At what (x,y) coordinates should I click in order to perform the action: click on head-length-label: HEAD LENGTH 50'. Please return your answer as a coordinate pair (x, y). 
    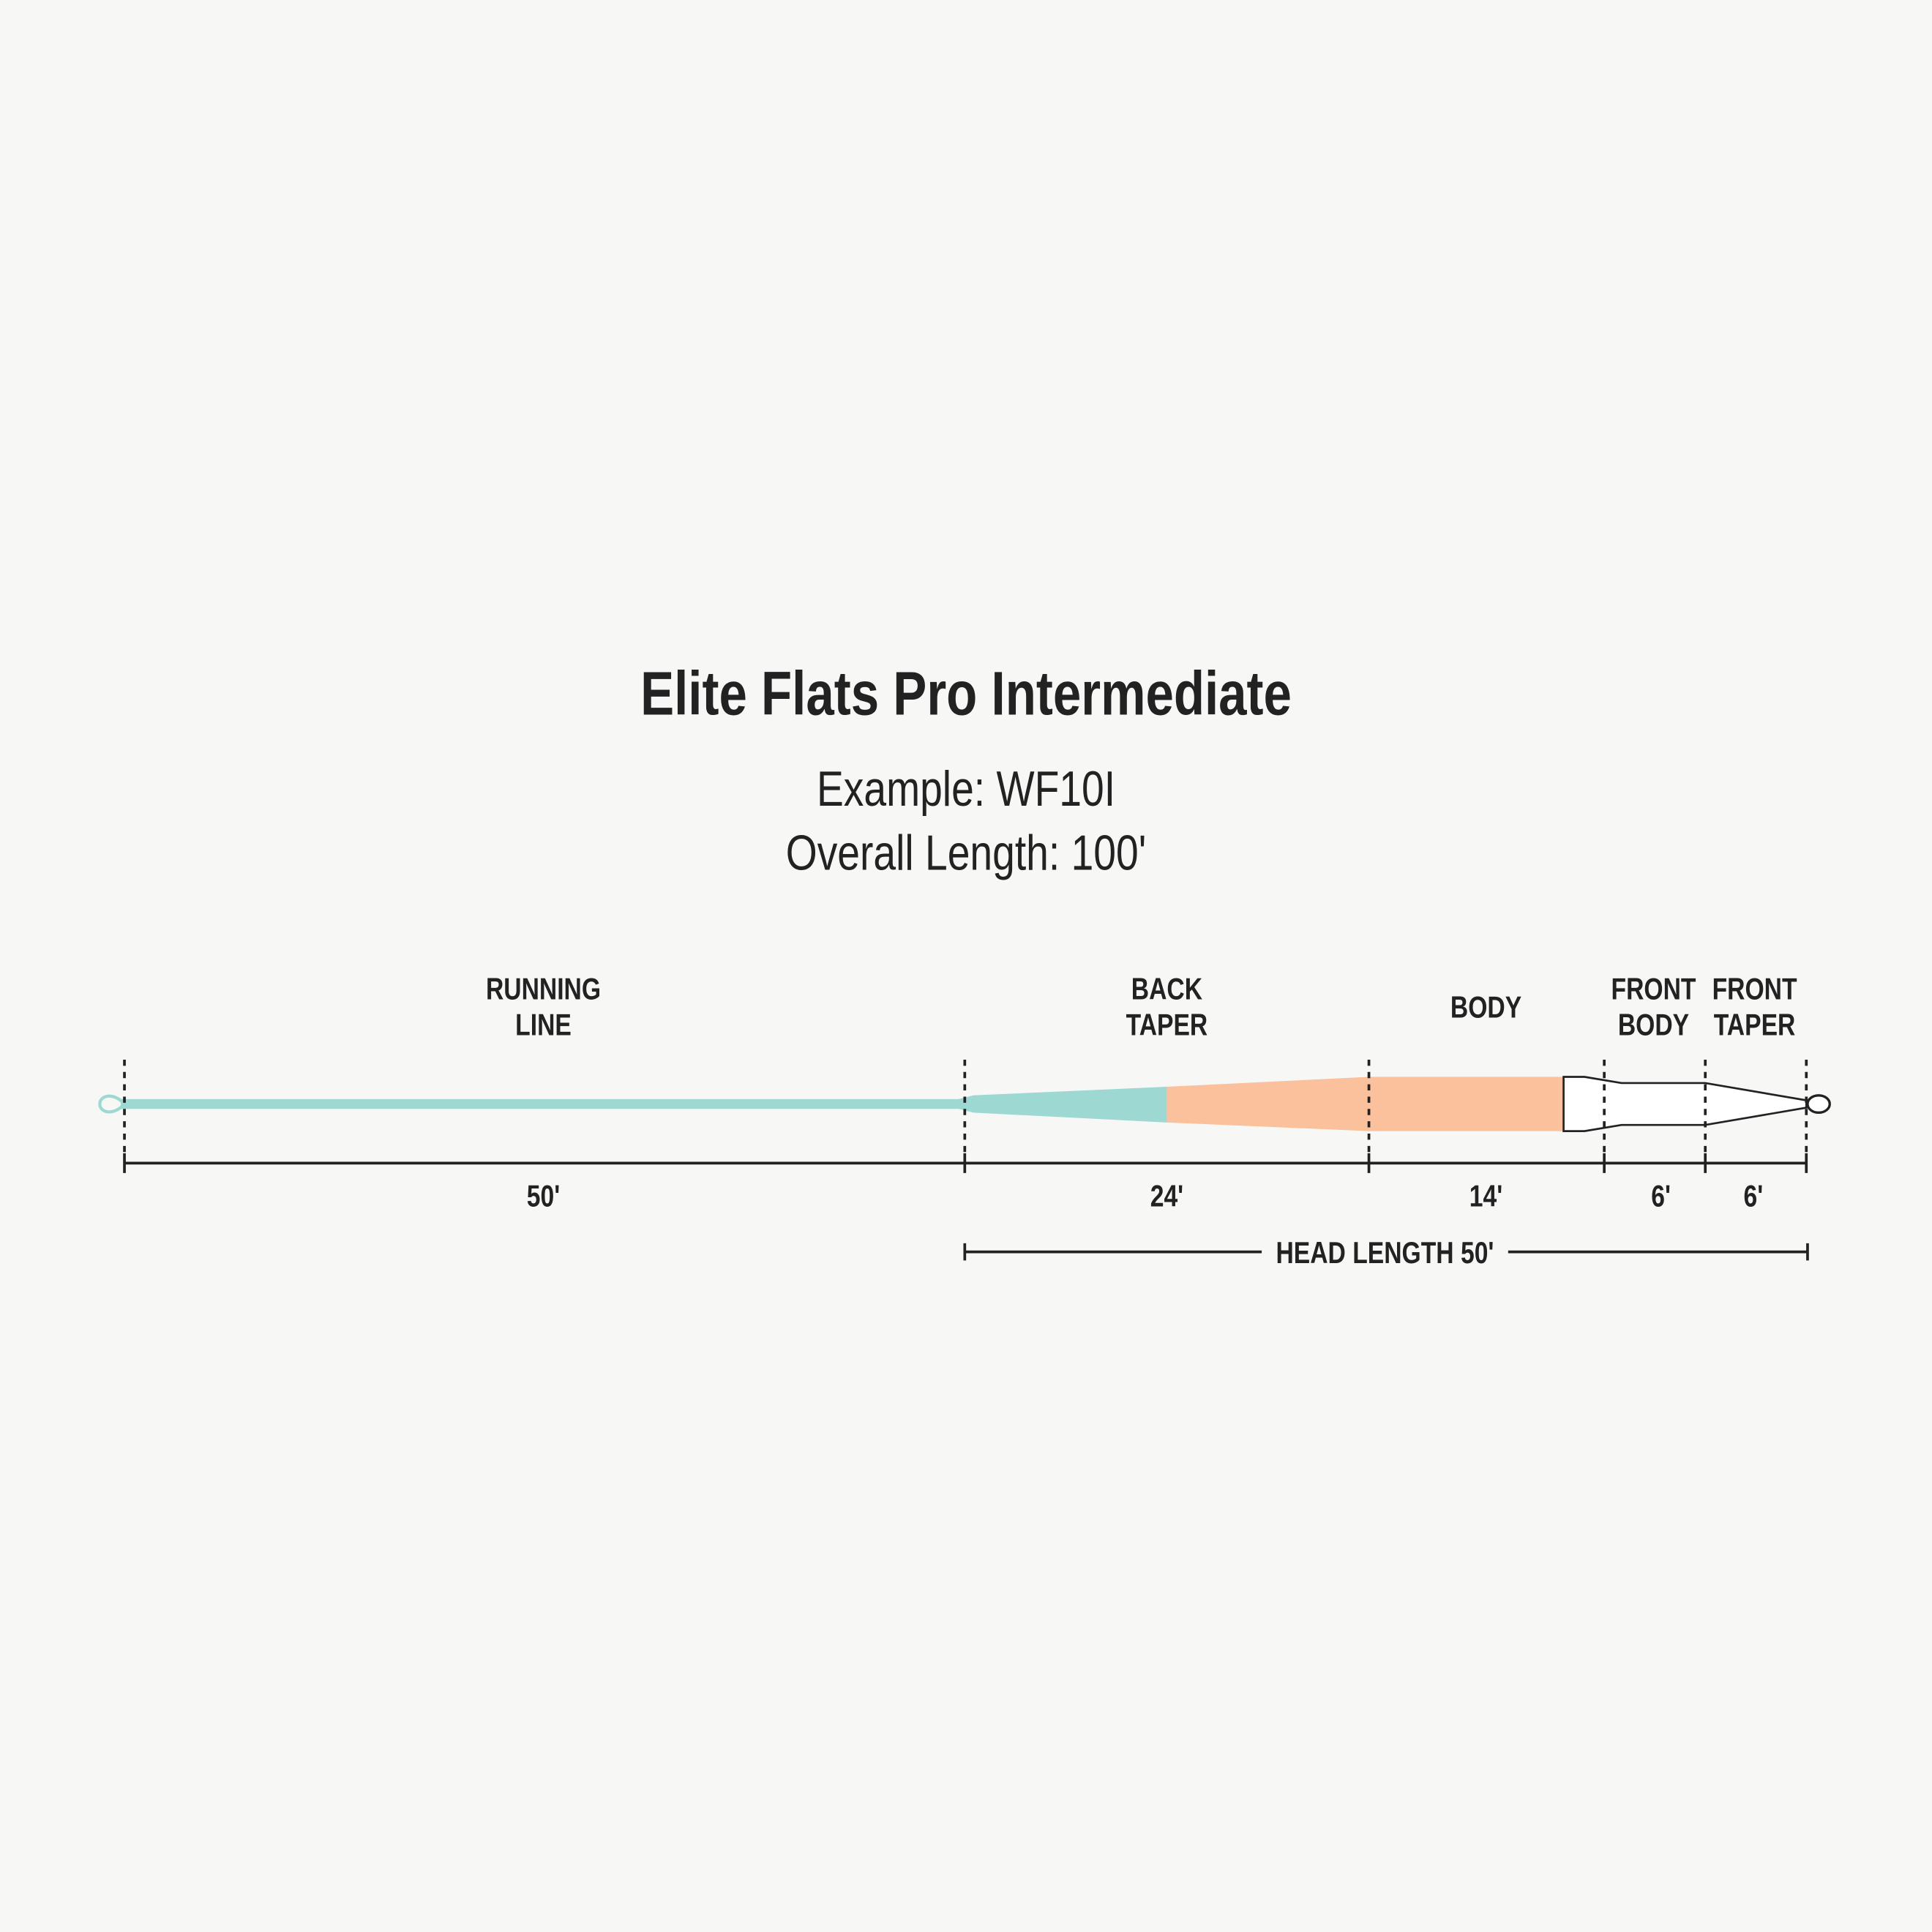
    Looking at the image, I should click on (1385, 1253).